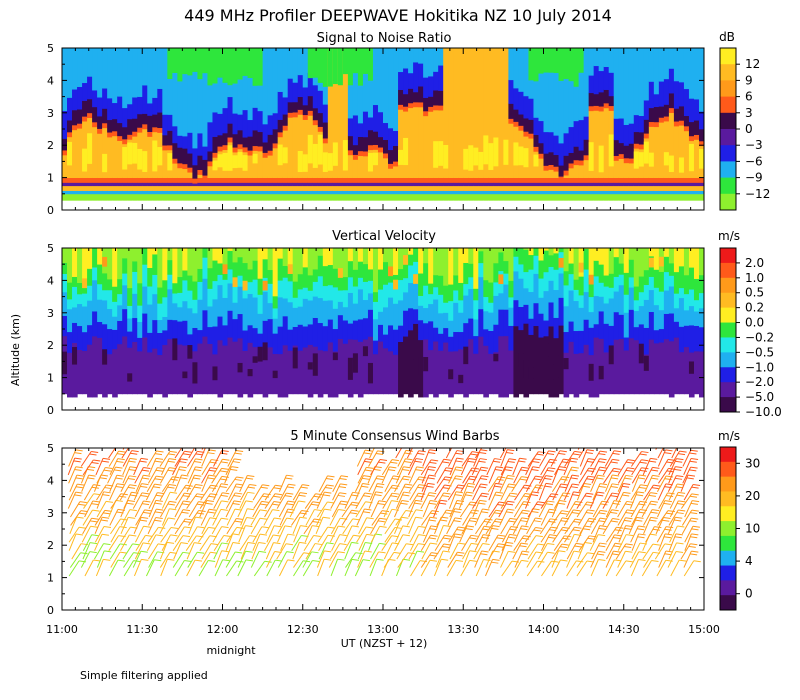  I want to click on x-tick-label: 12:30, so click(303, 629).